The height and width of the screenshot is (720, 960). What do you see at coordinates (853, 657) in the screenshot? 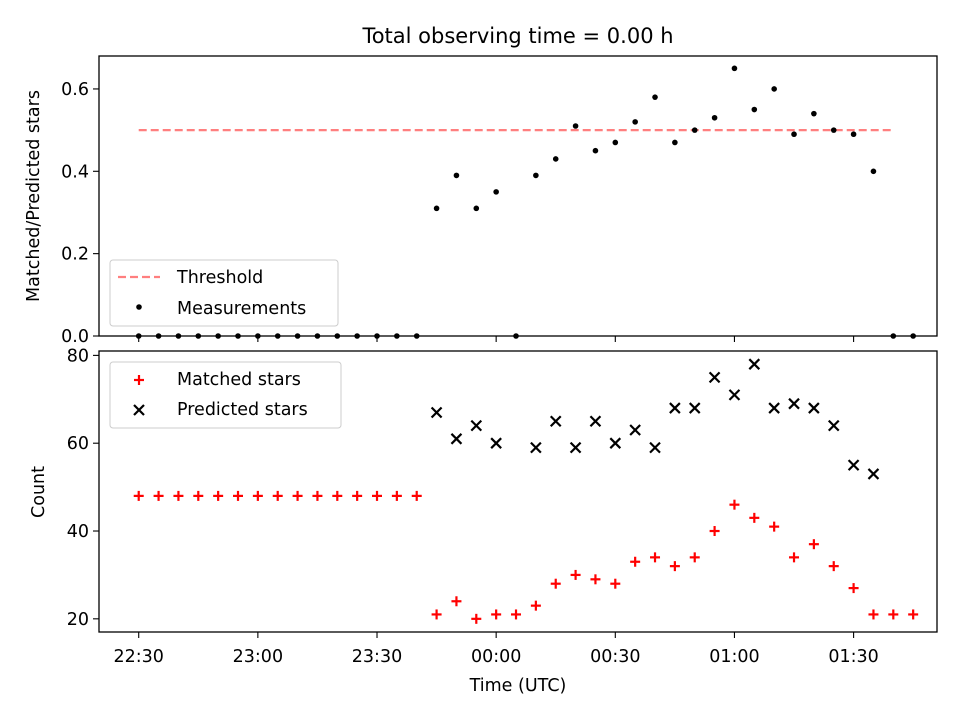
I see `x-tick-label: 01:30` at bounding box center [853, 657].